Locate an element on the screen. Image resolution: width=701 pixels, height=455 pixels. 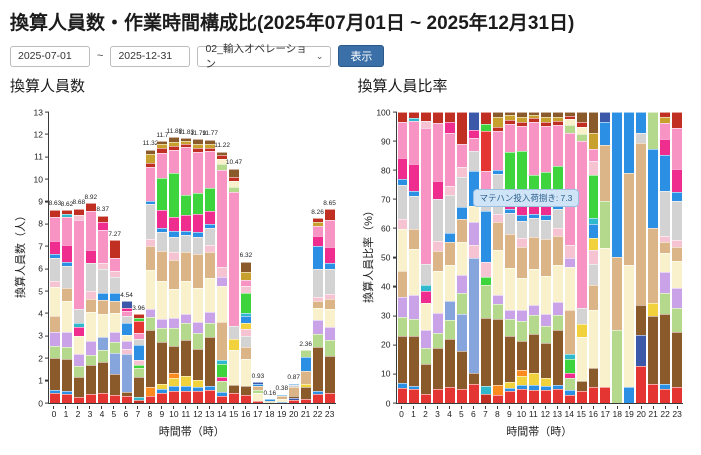
date-from-input is located at coordinates (50, 56).